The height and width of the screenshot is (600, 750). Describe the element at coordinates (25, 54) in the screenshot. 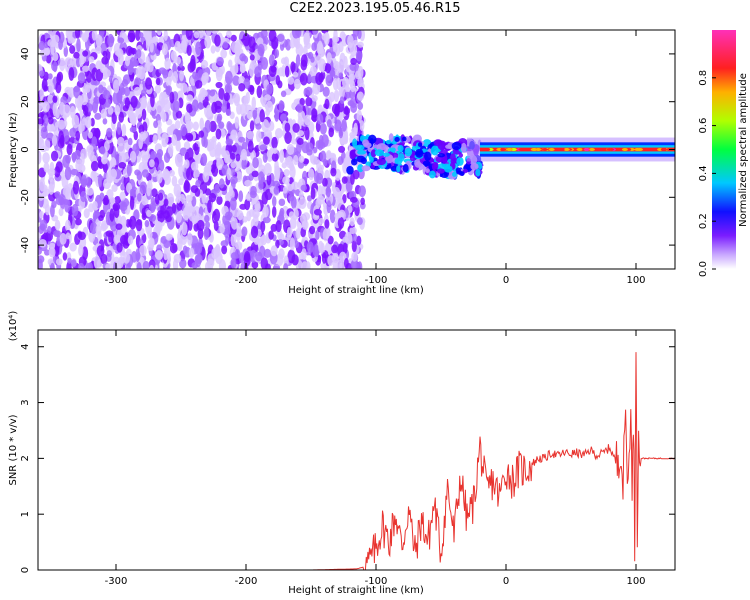

I see `spectrogram-ytick-label: 40` at that location.